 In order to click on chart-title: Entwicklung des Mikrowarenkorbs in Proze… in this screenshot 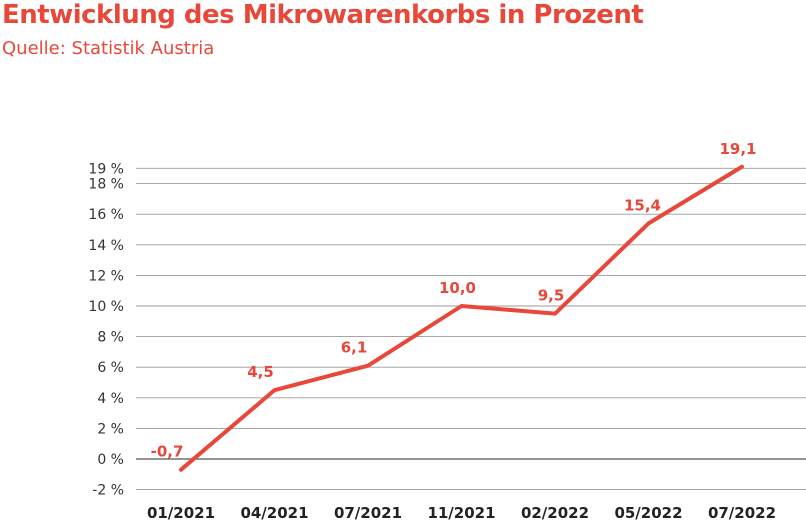, I will do `click(323, 15)`.